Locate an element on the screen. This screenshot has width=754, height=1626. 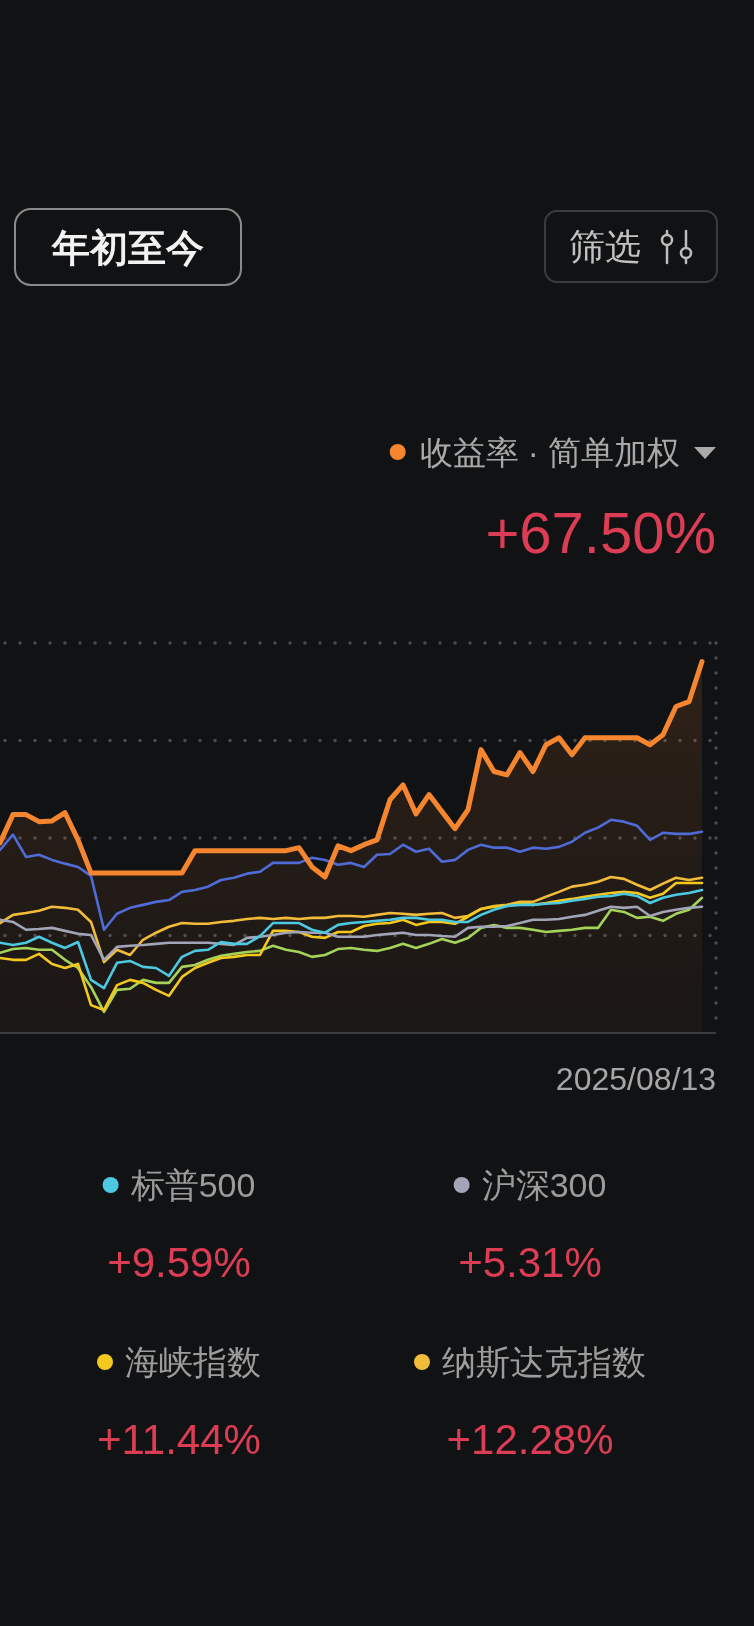
annotation: +12.28% is located at coordinates (530, 1439).